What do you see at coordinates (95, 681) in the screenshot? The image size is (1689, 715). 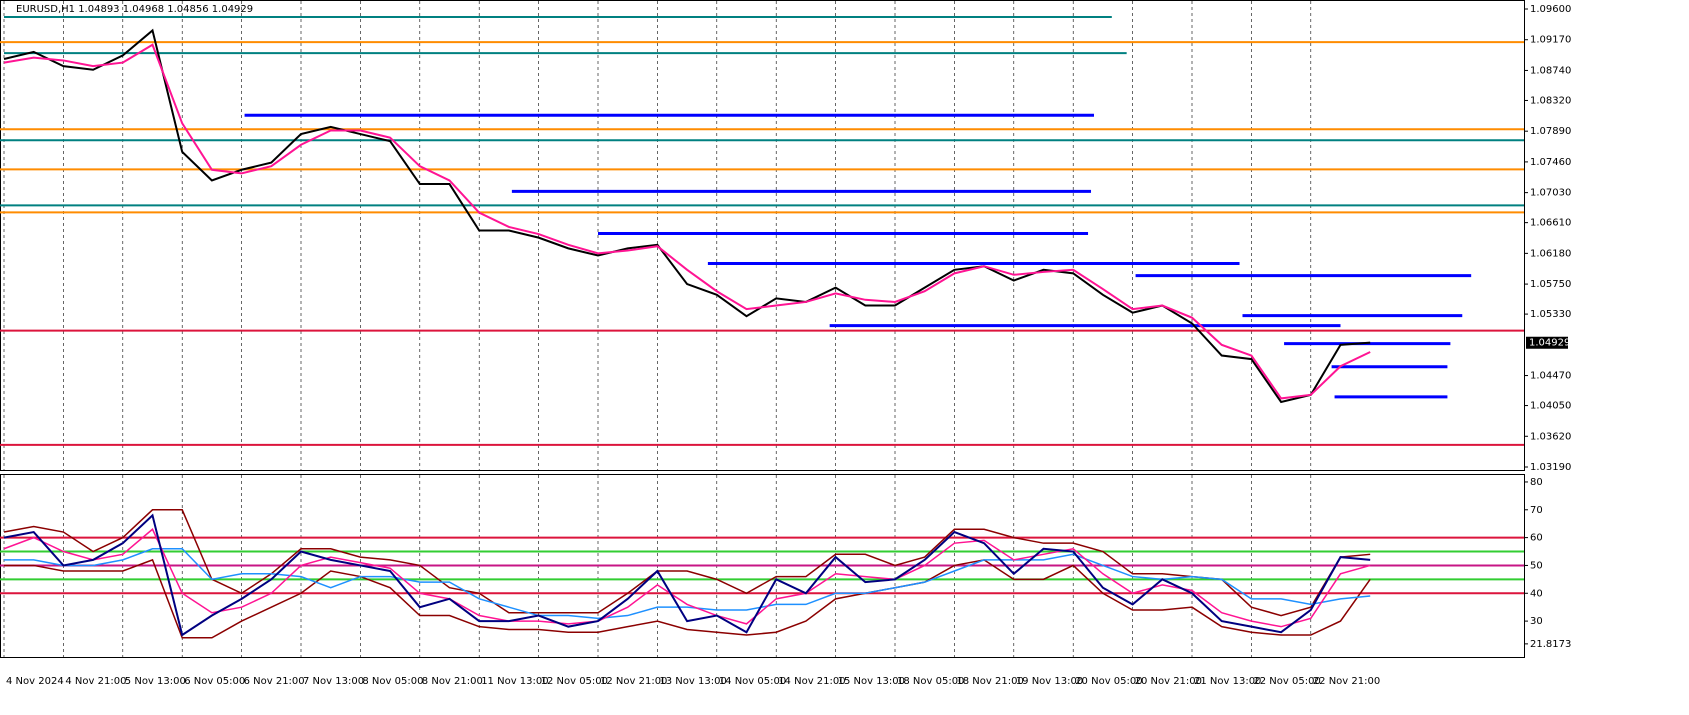 I see `x-tick-label: 4 Nov 21:00` at bounding box center [95, 681].